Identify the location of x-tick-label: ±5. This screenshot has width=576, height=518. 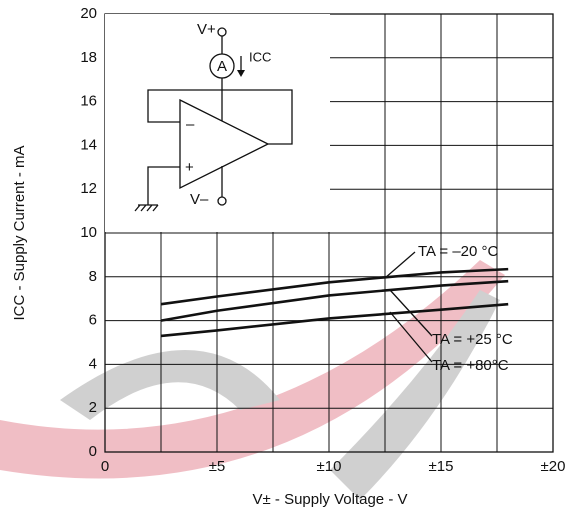
(217, 466).